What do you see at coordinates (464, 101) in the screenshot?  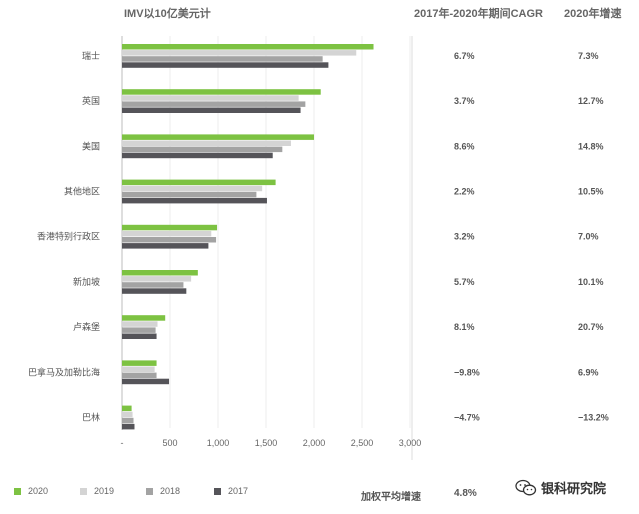 I see `cagr-value: 3.7%` at bounding box center [464, 101].